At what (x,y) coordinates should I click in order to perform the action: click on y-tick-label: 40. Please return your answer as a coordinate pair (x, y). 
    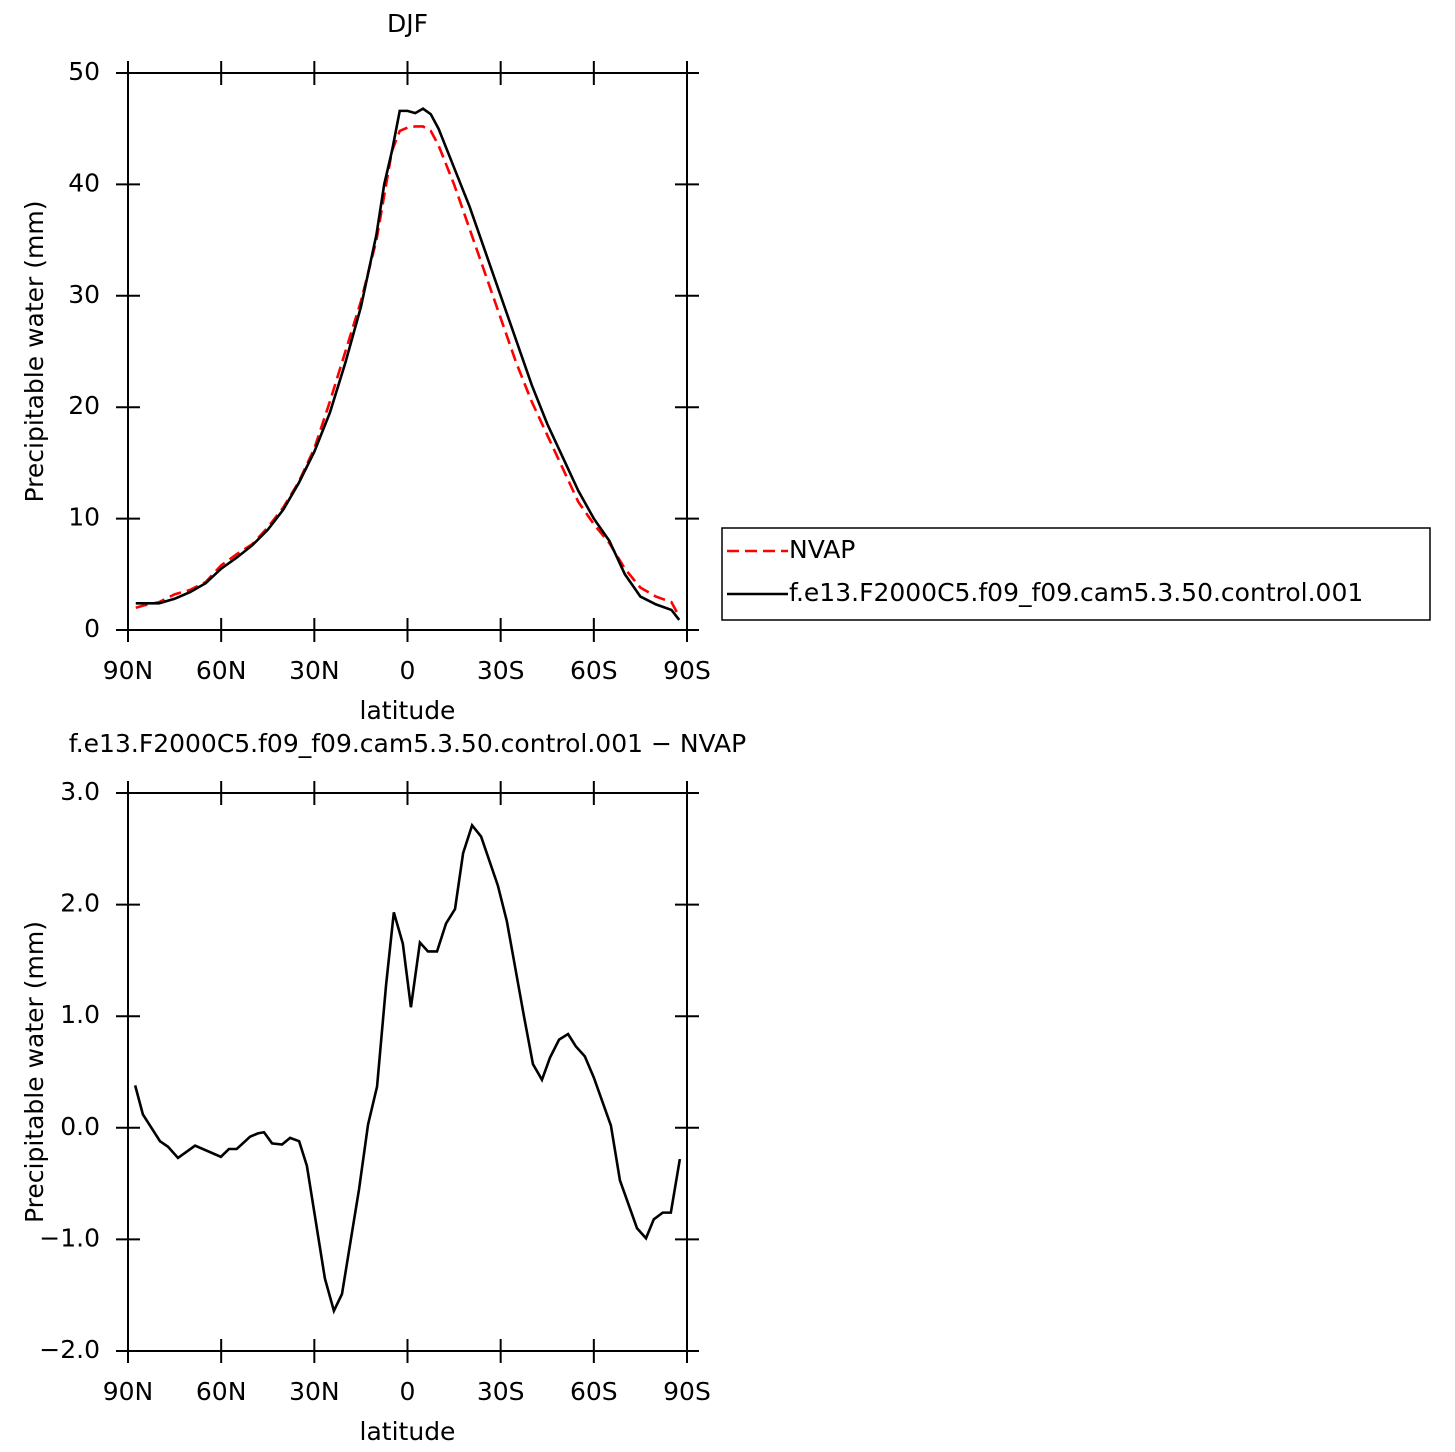
    Looking at the image, I should click on (84, 182).